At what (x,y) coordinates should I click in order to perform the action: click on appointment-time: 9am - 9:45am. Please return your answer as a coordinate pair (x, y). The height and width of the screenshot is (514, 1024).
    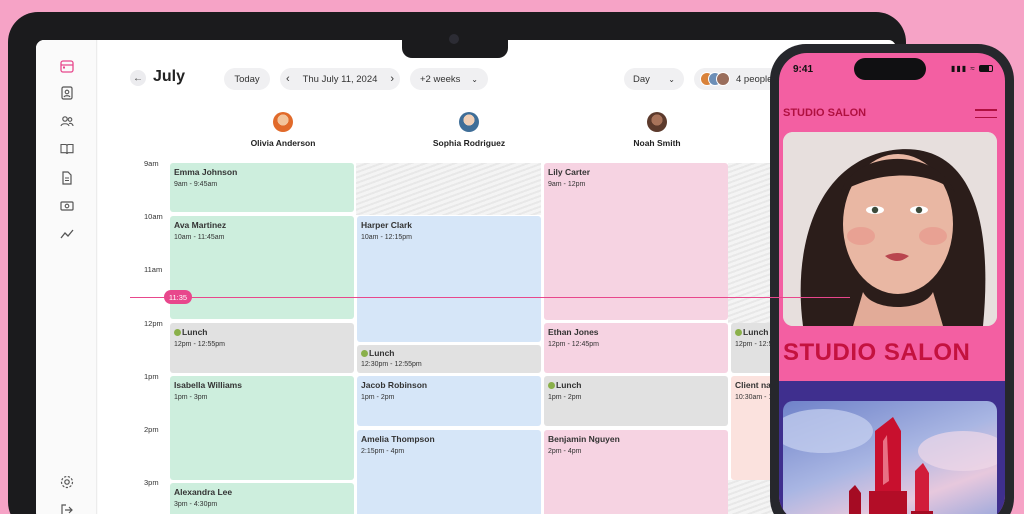
    Looking at the image, I should click on (196, 184).